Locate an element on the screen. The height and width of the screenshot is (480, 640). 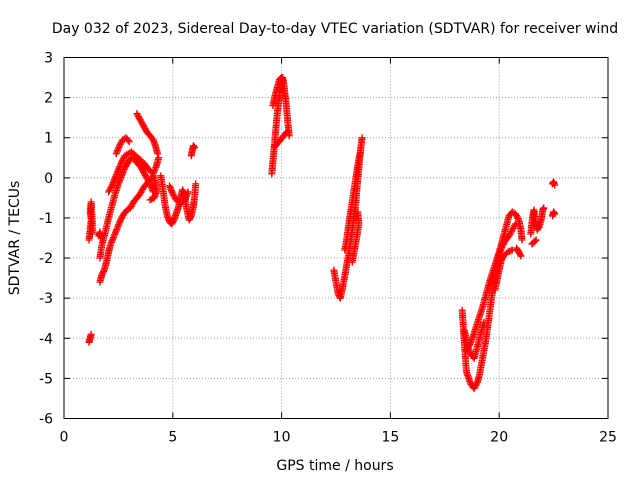
y-tick-label: -6 is located at coordinates (46, 420).